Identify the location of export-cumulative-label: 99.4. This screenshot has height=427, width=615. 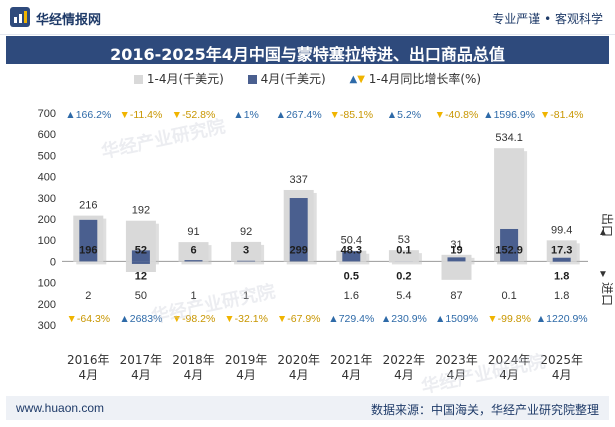
(561, 230).